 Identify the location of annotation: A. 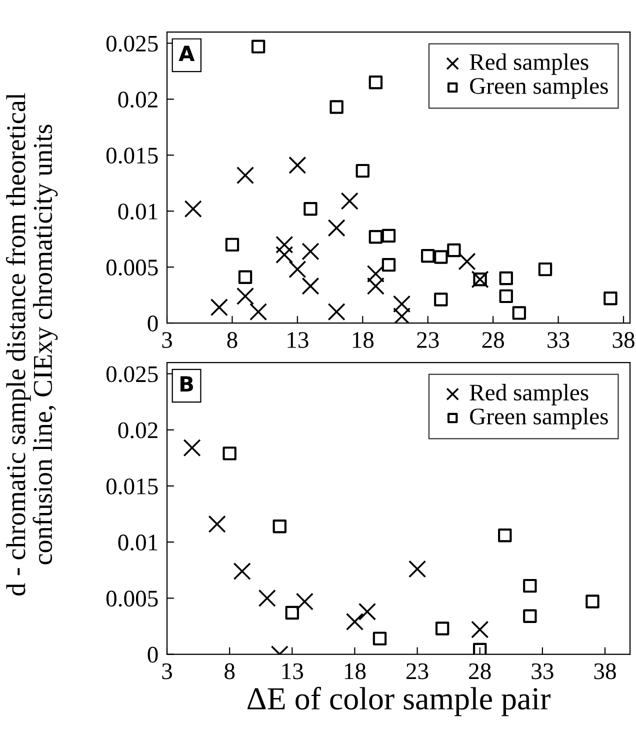
(186, 53).